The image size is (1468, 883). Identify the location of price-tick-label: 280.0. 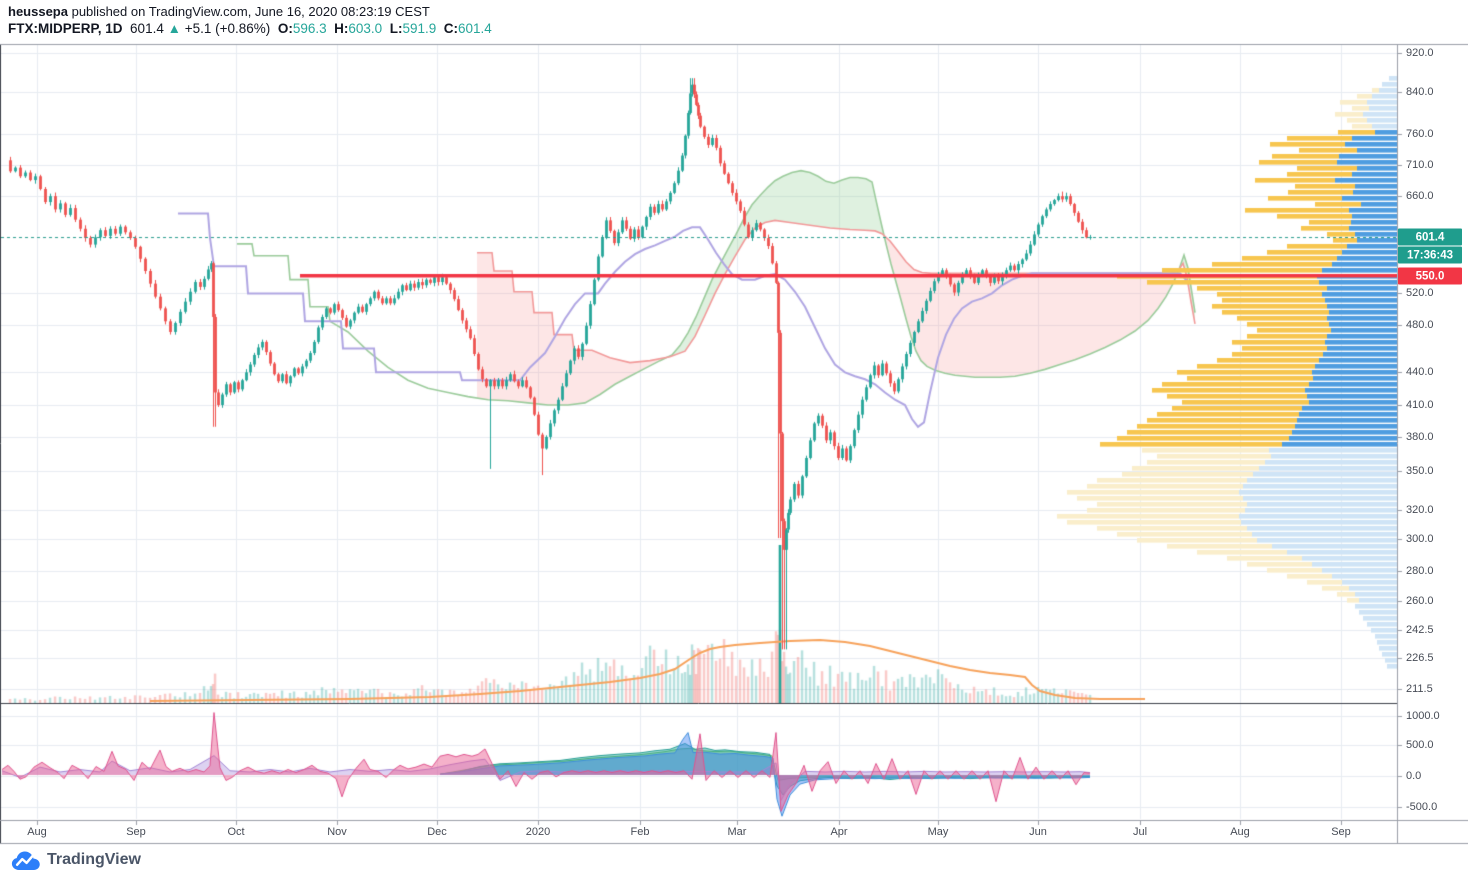
(1420, 571).